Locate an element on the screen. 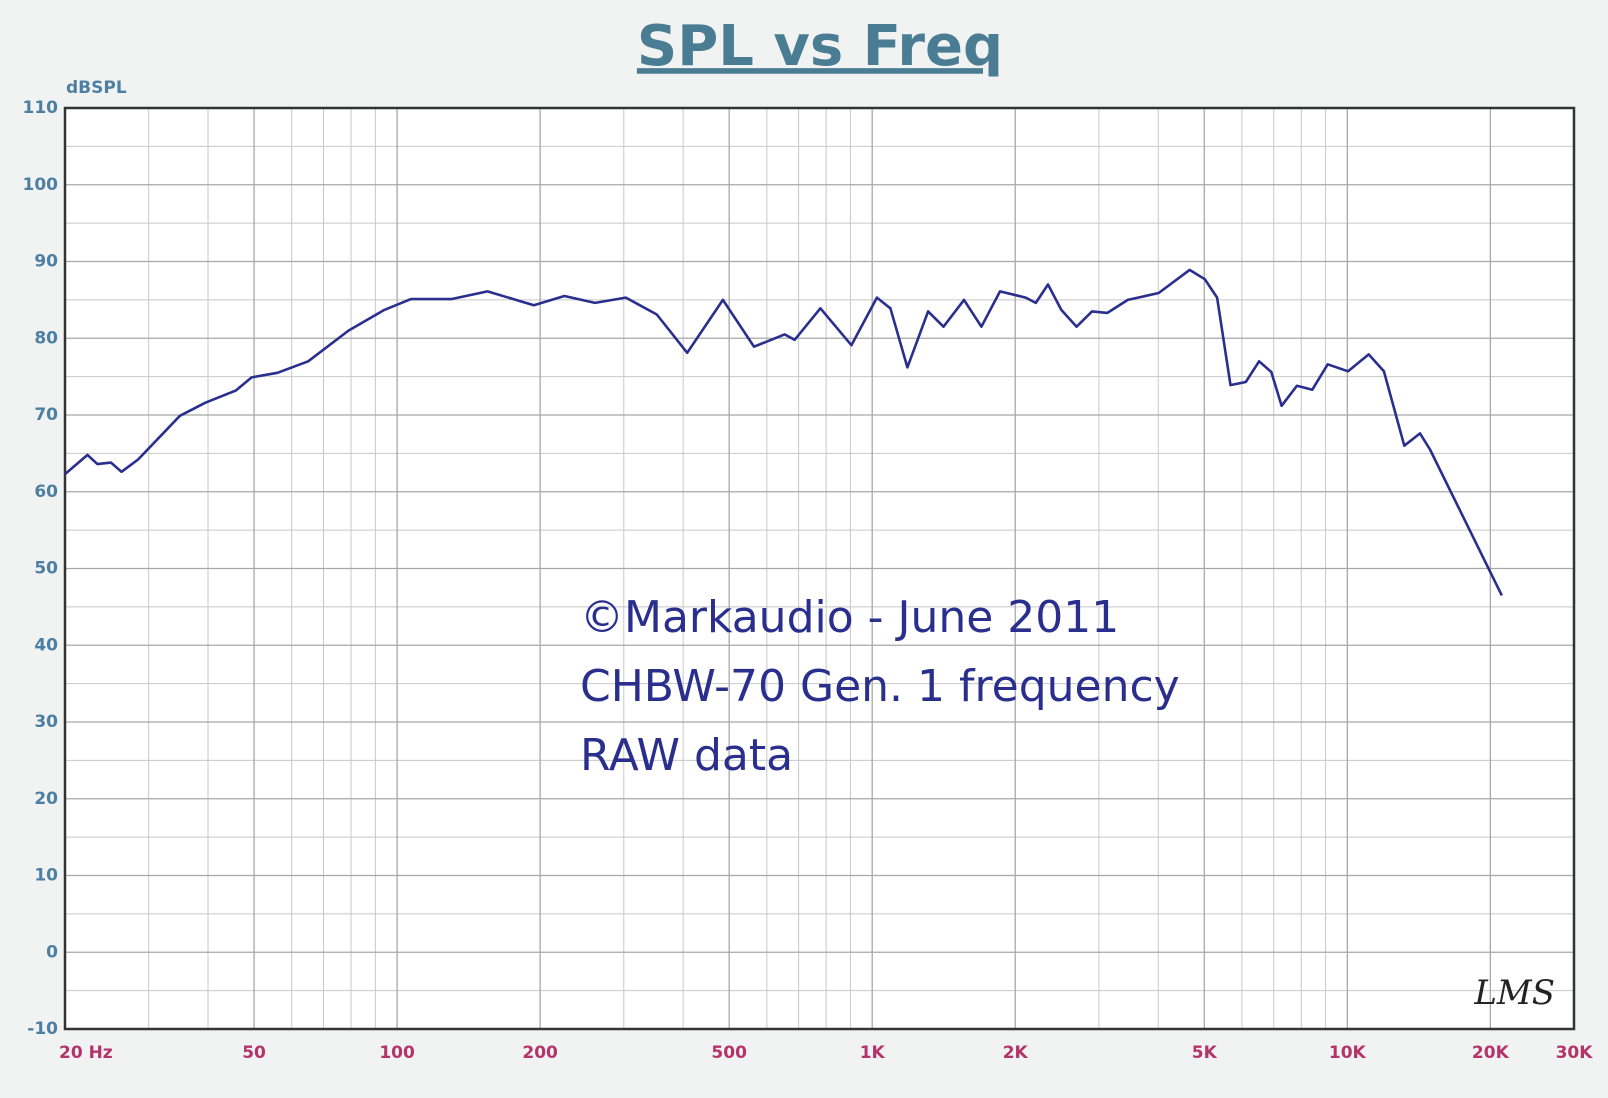 This screenshot has width=1608, height=1098. x-tick-label: 50 is located at coordinates (254, 1053).